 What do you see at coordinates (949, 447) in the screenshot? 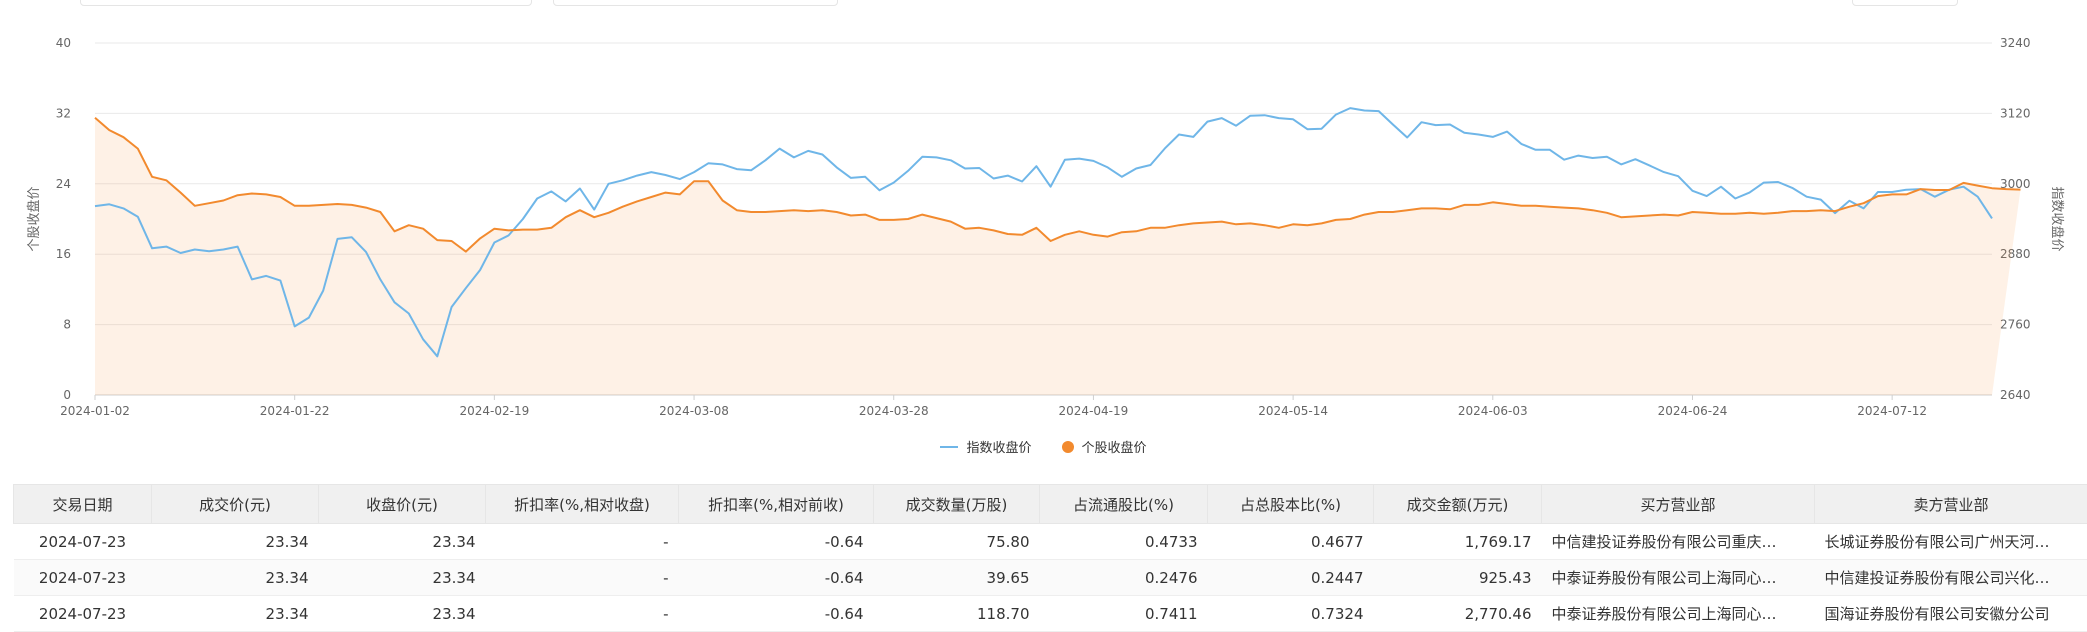
I see `legend-line-swatch` at bounding box center [949, 447].